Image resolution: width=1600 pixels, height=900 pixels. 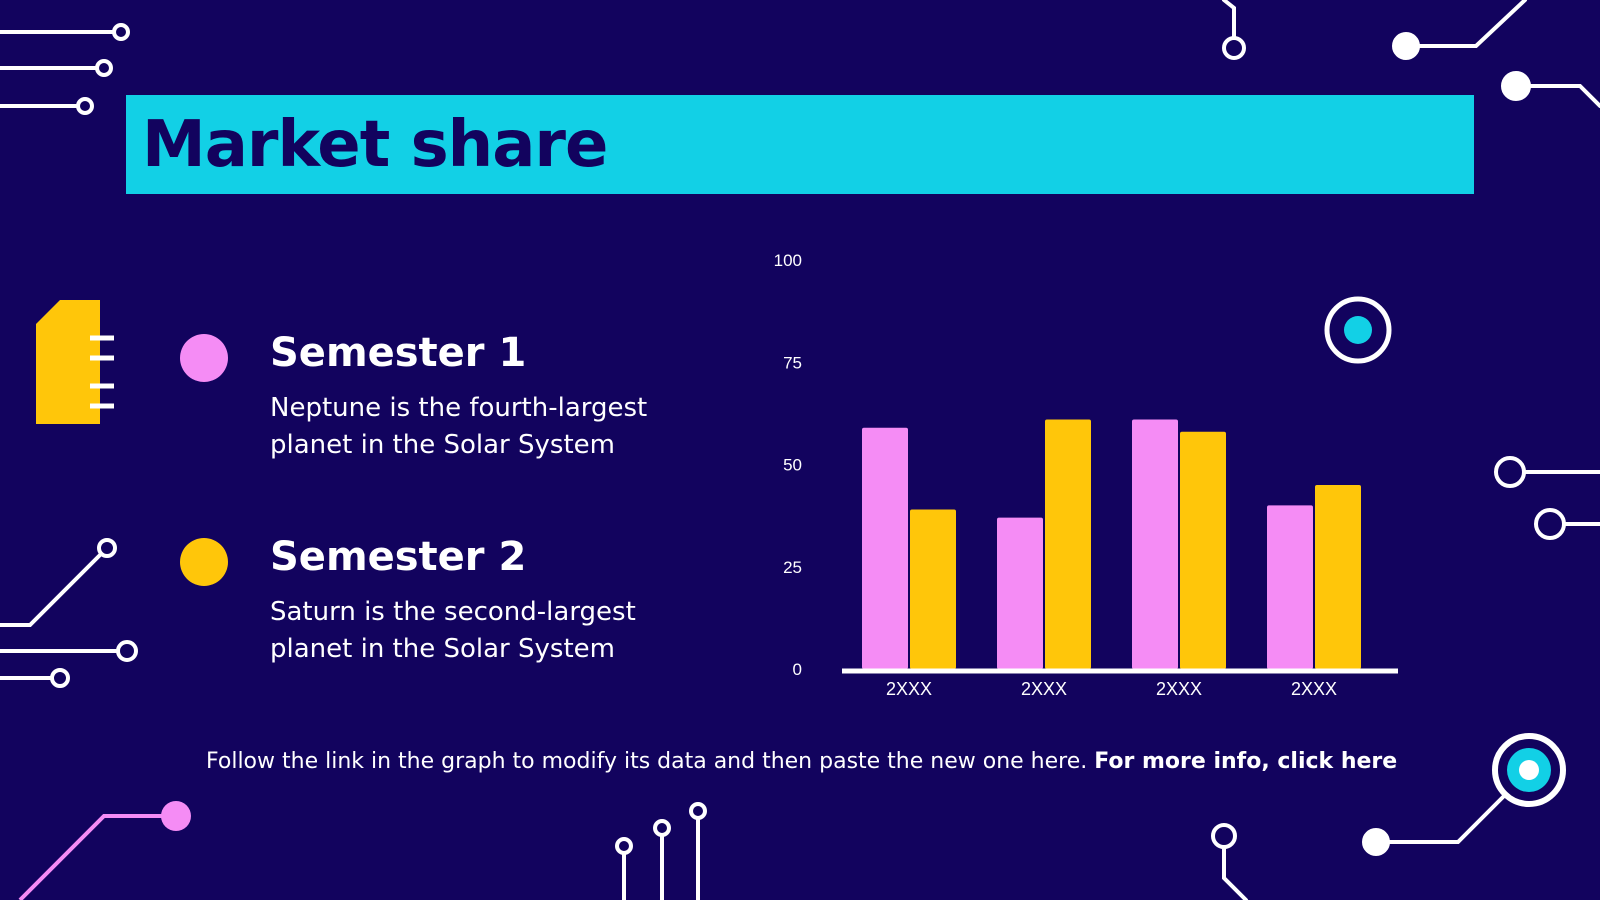 I want to click on y-tick-label: 0, so click(x=797, y=669).